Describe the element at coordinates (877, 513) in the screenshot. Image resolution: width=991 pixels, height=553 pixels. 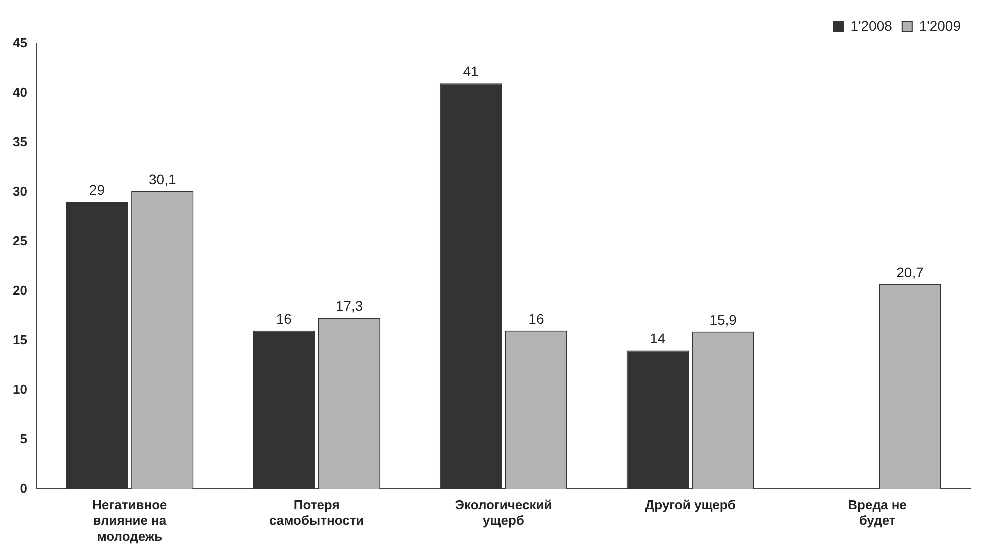
I see `x-tick-label: Вреда не будет` at that location.